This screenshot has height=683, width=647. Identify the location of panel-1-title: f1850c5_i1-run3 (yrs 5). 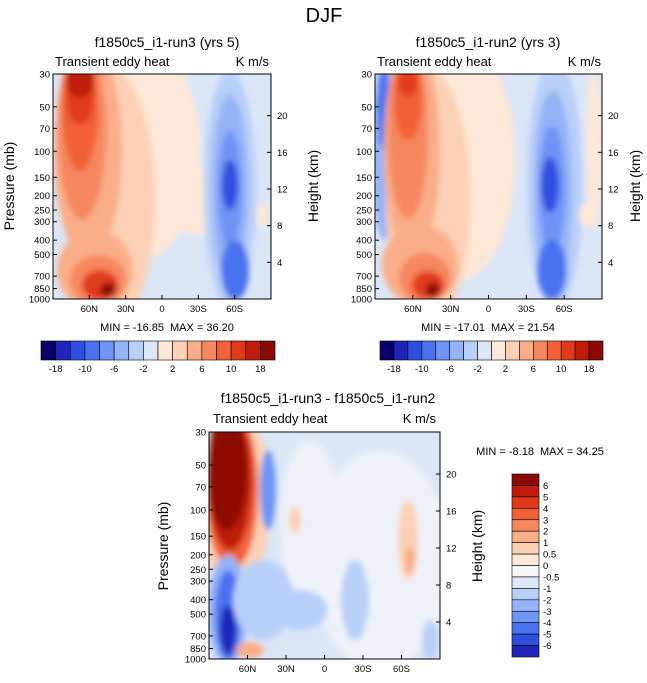
(167, 42).